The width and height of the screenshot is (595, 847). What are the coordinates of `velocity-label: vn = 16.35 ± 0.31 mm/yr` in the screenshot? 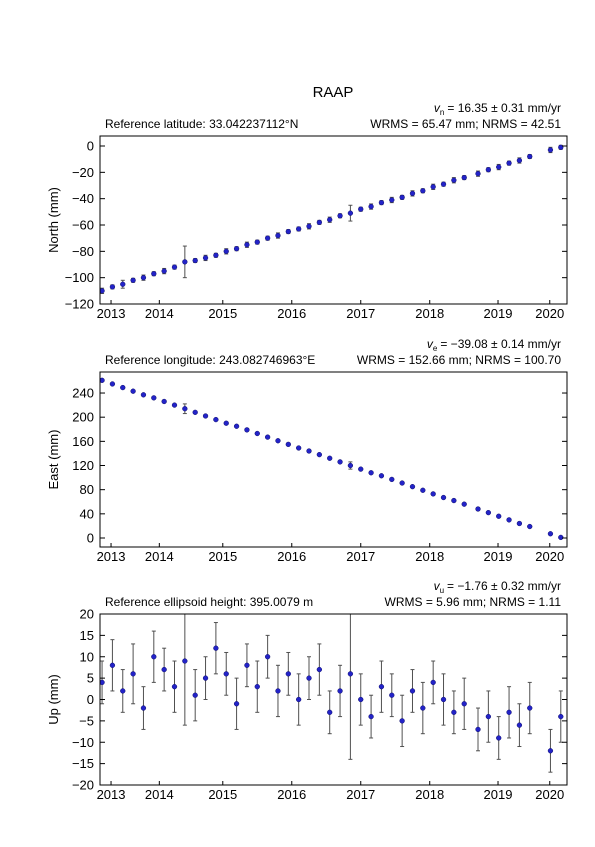 It's located at (497, 109).